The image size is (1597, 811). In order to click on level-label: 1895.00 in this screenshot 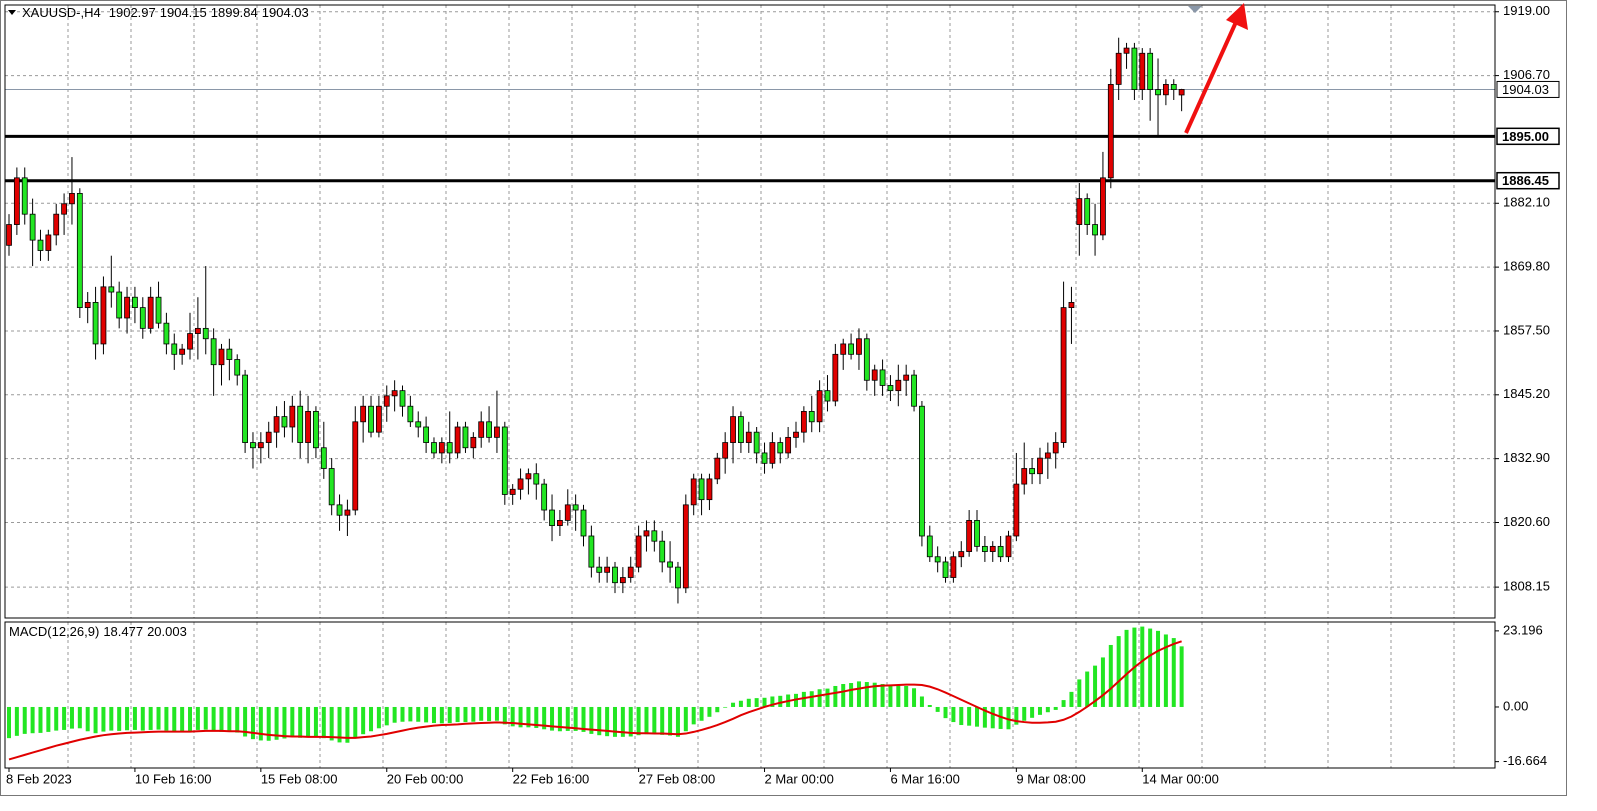, I will do `click(1525, 136)`.